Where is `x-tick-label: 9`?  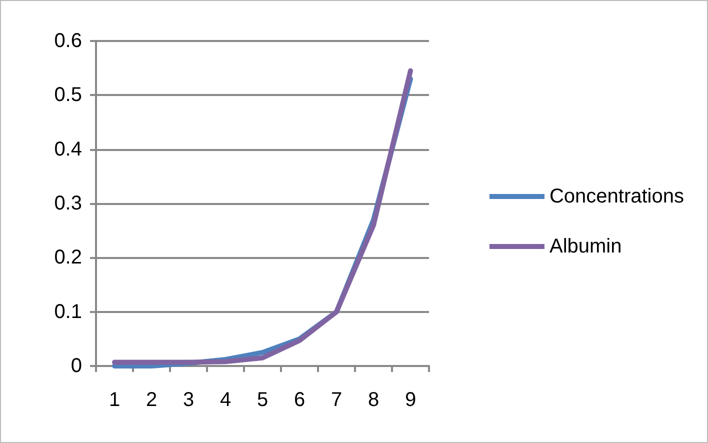
x-tick-label: 9 is located at coordinates (410, 400).